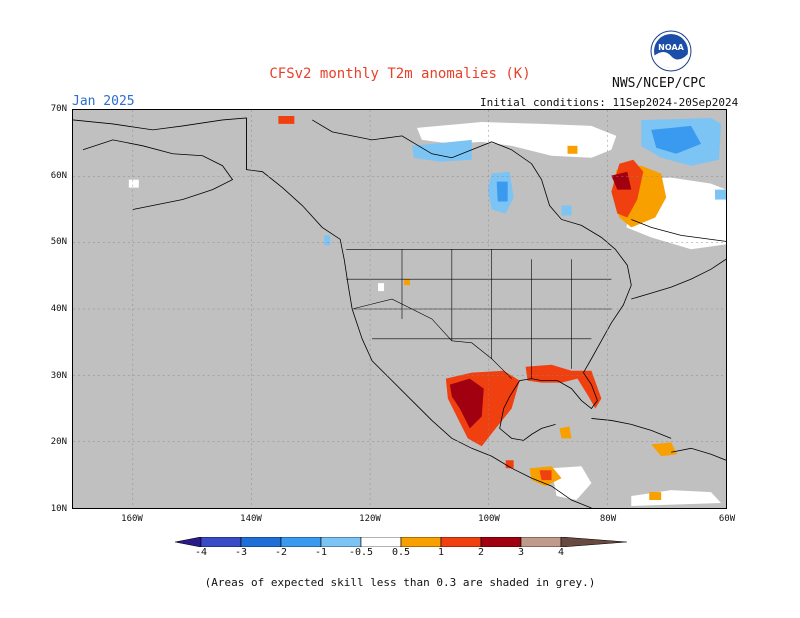 The height and width of the screenshot is (618, 800). What do you see at coordinates (361, 552) in the screenshot?
I see `colorbar-tick: -0.5` at bounding box center [361, 552].